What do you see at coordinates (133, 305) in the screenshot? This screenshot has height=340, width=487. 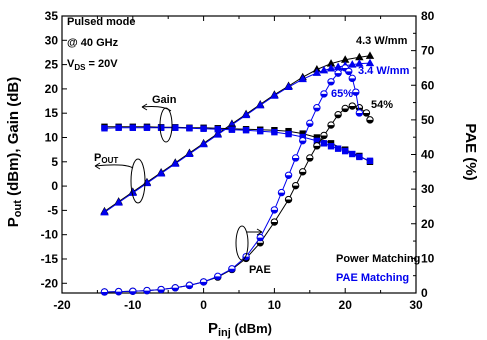 I see `x-tick-label: -10` at bounding box center [133, 305].